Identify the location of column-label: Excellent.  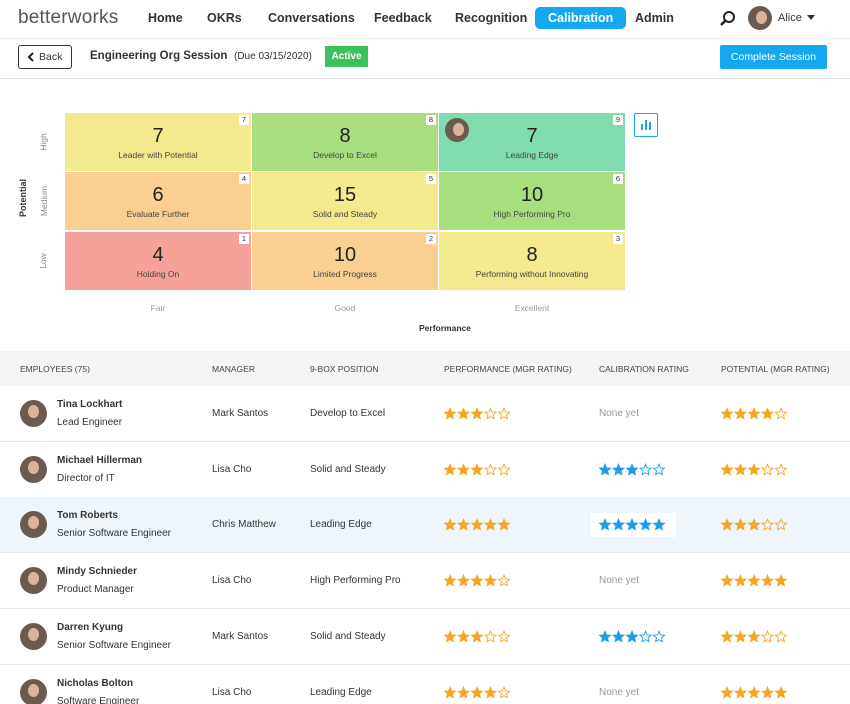
(532, 308).